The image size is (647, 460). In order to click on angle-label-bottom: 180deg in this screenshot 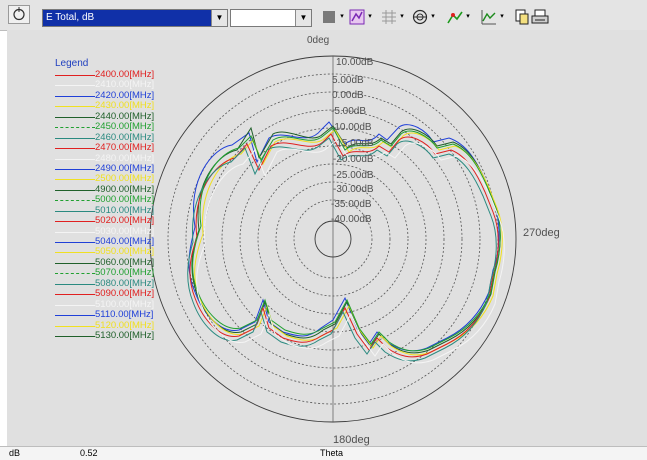, I will do `click(351, 440)`.